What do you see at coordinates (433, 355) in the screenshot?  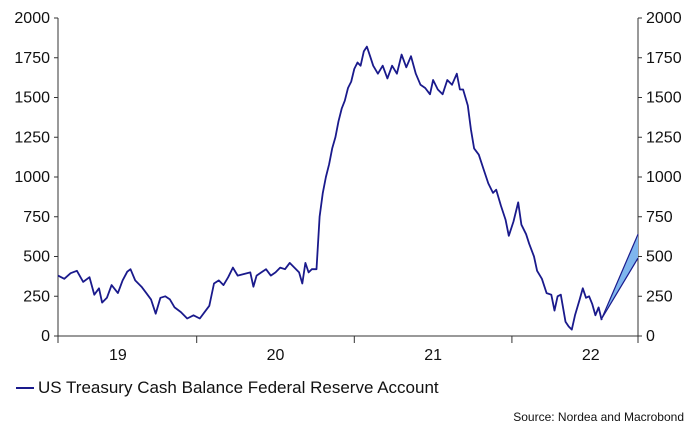 I see `x-tick-label: 21` at bounding box center [433, 355].